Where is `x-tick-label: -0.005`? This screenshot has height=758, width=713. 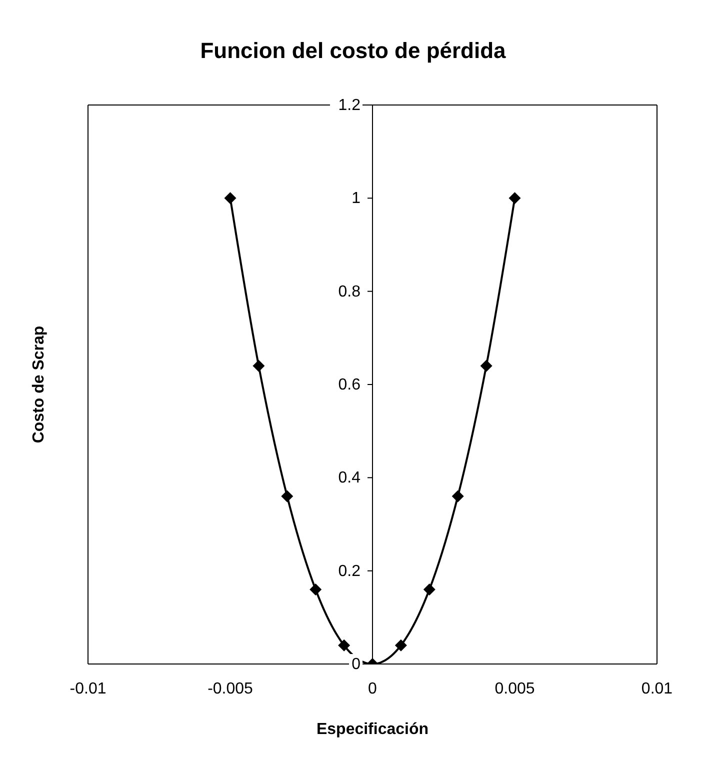 x-tick-label: -0.005 is located at coordinates (231, 689).